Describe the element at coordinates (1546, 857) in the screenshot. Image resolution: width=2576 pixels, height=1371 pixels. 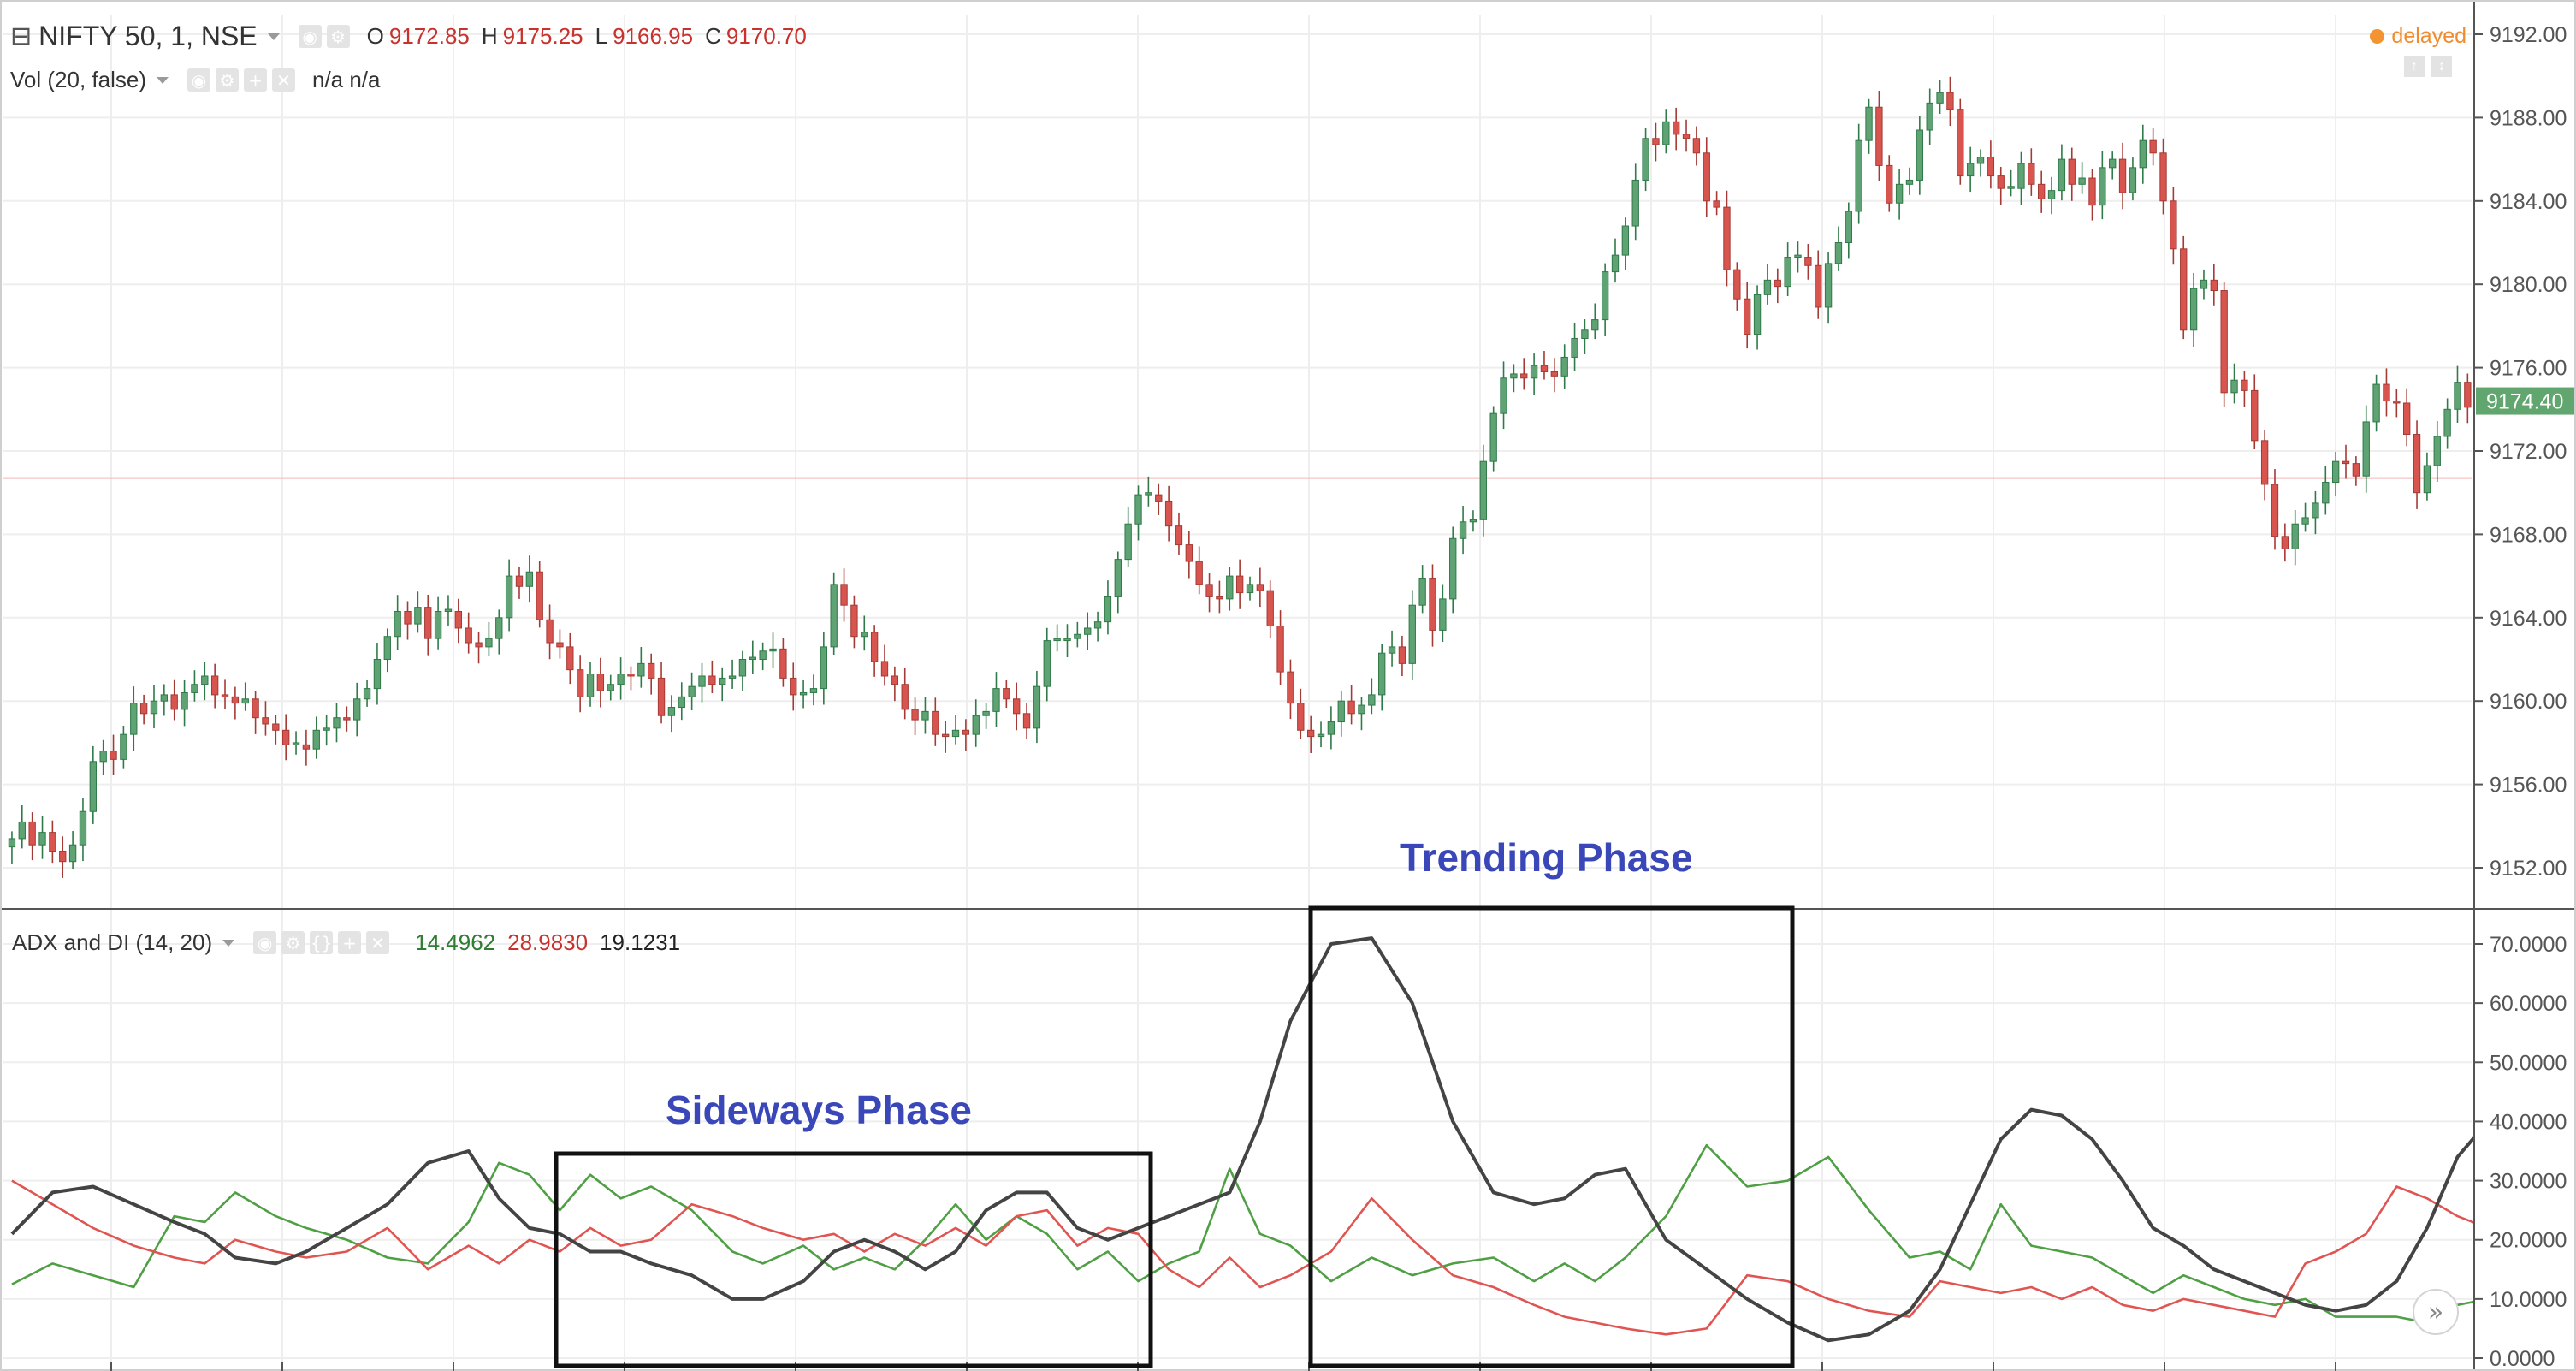
I see `trending-phase-label: Trending Phase` at that location.